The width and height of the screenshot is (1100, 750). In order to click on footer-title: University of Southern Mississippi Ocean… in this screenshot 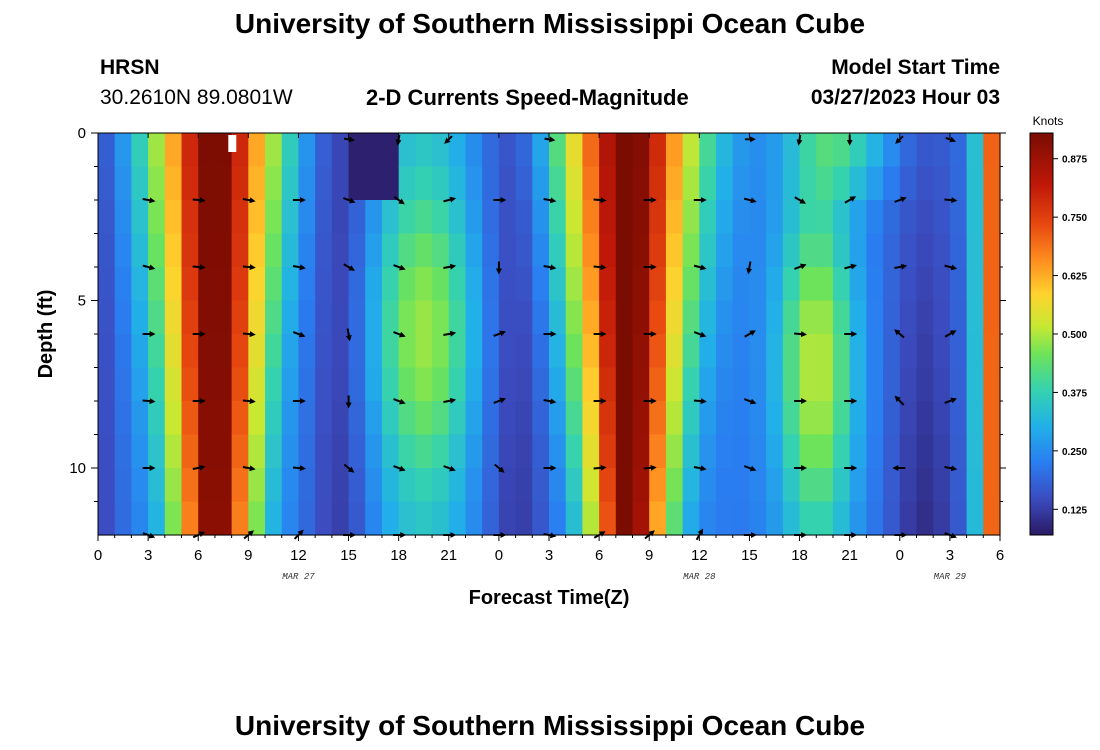, I will do `click(550, 725)`.